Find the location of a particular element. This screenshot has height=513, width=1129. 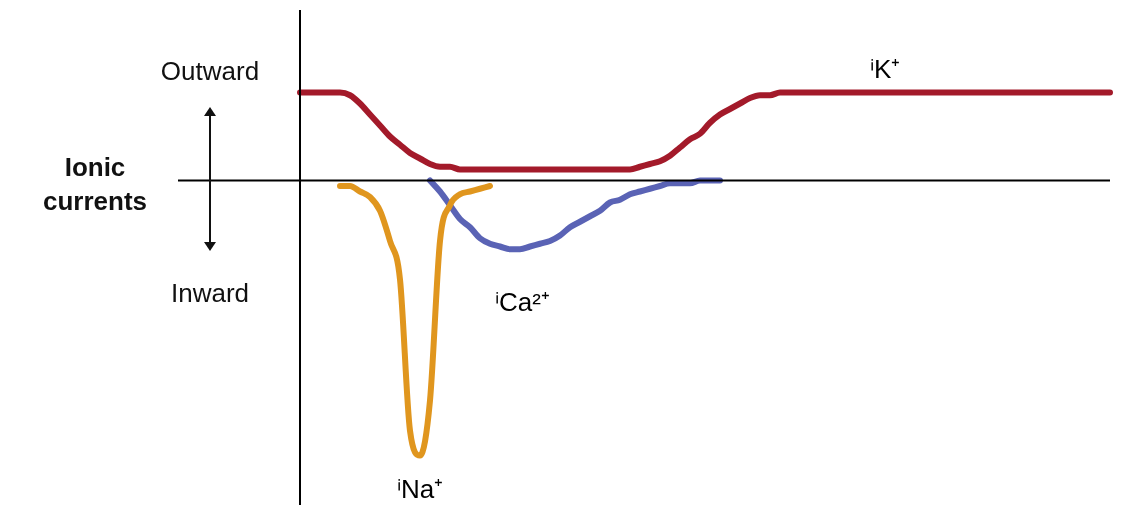

series-label: ⁱK⁺ is located at coordinates (885, 68).